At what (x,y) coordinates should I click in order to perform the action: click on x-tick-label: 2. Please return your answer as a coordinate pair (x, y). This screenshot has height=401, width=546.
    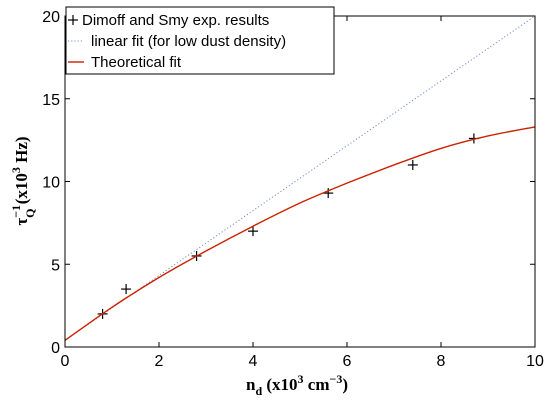
    Looking at the image, I should click on (159, 361).